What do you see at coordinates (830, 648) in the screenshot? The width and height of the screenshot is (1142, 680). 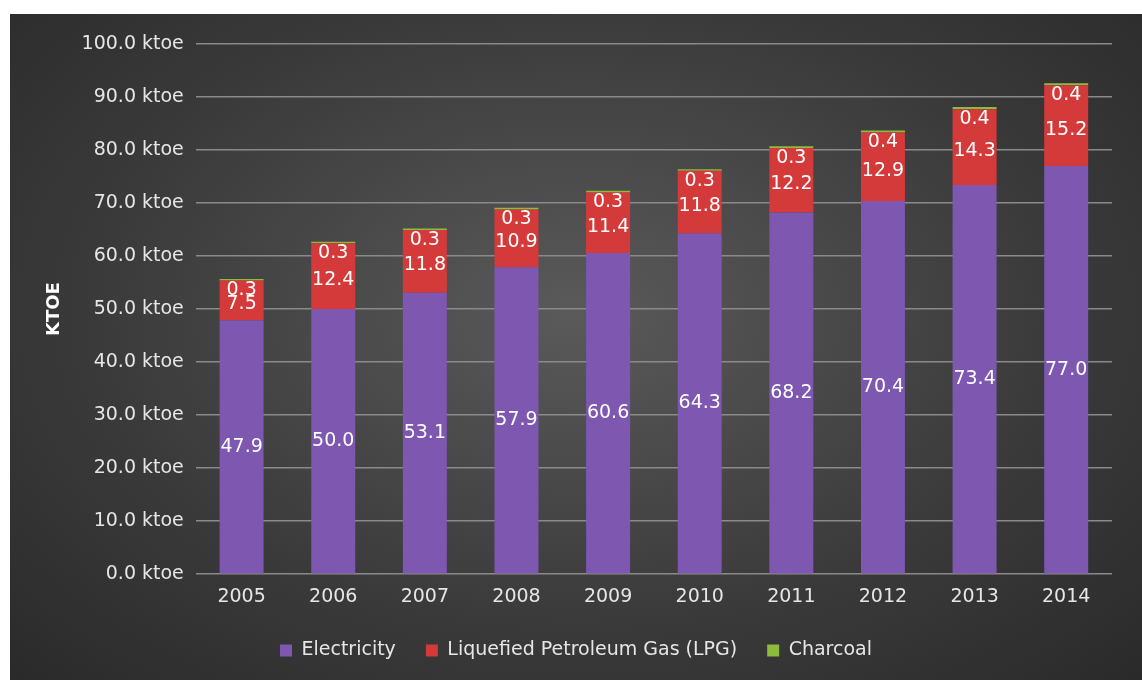 I see `legend-label: Charcoal` at bounding box center [830, 648].